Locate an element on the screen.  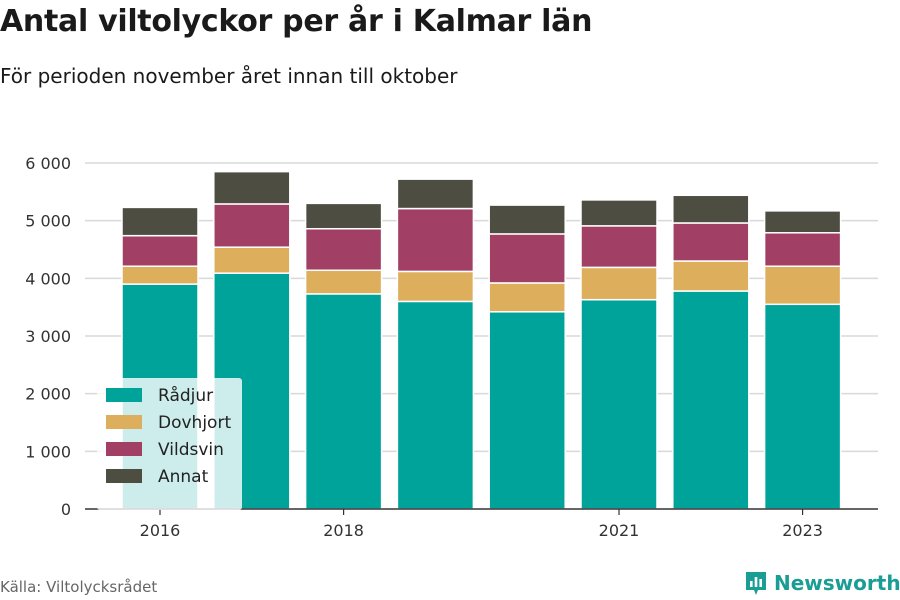
x-tick-label: 2023 is located at coordinates (802, 530).